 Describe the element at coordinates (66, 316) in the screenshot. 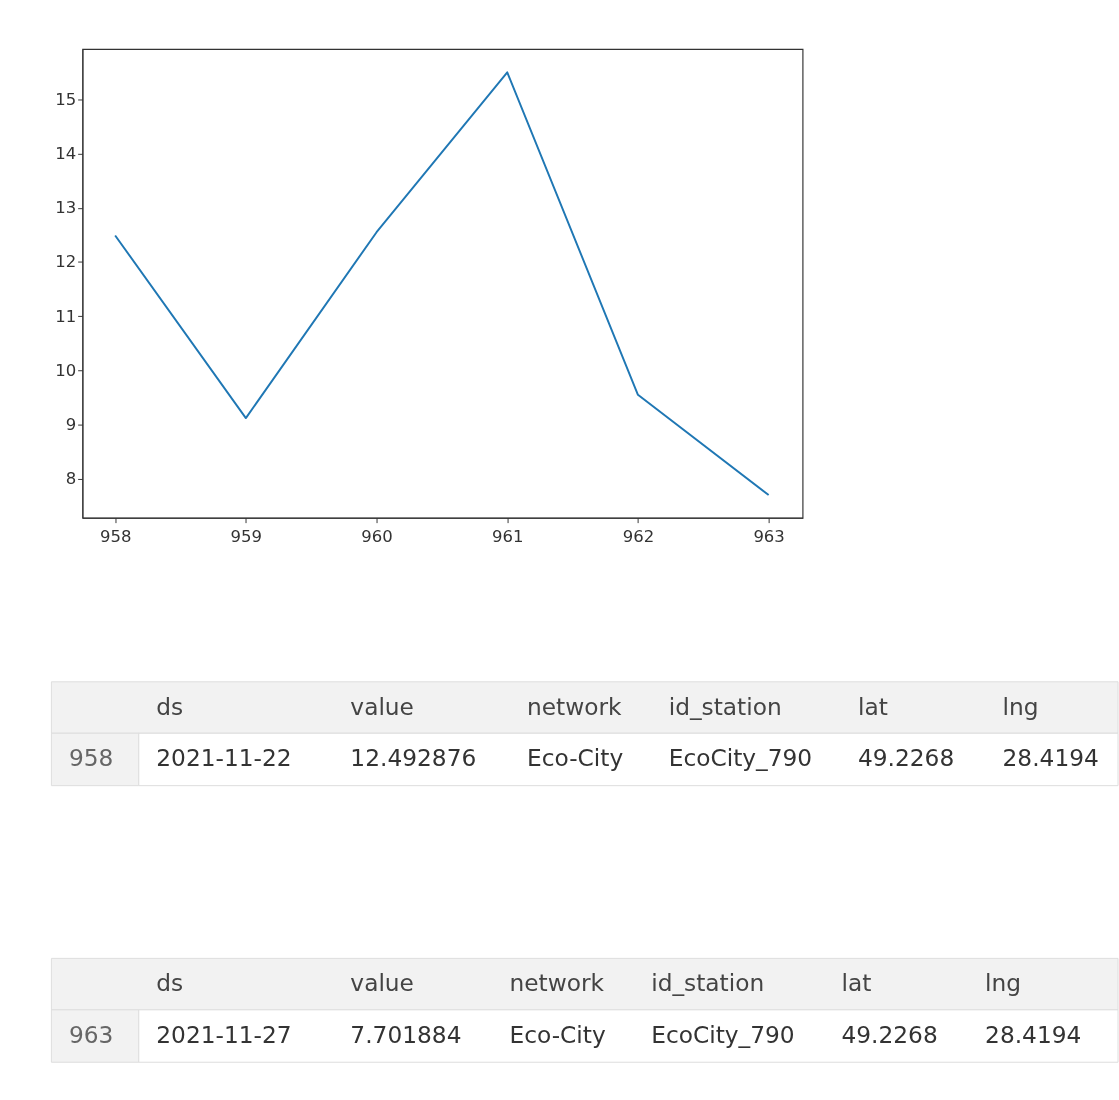

I see `y-tick-label: 11` at that location.